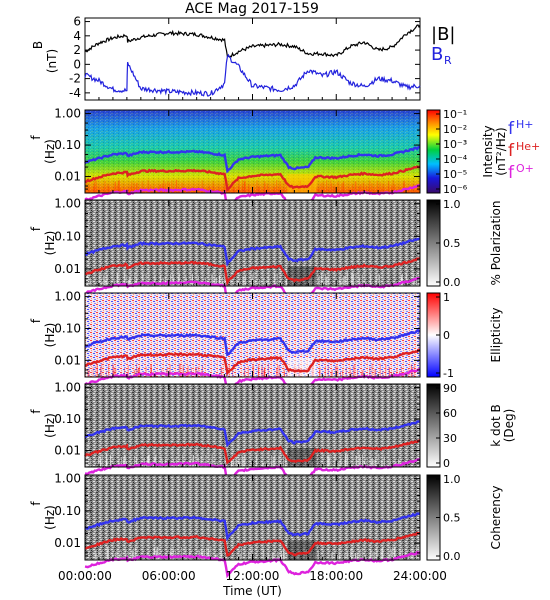 This screenshot has width=550, height=600. Describe the element at coordinates (488, 151) in the screenshot. I see `colorbar-label: Intensity` at that location.